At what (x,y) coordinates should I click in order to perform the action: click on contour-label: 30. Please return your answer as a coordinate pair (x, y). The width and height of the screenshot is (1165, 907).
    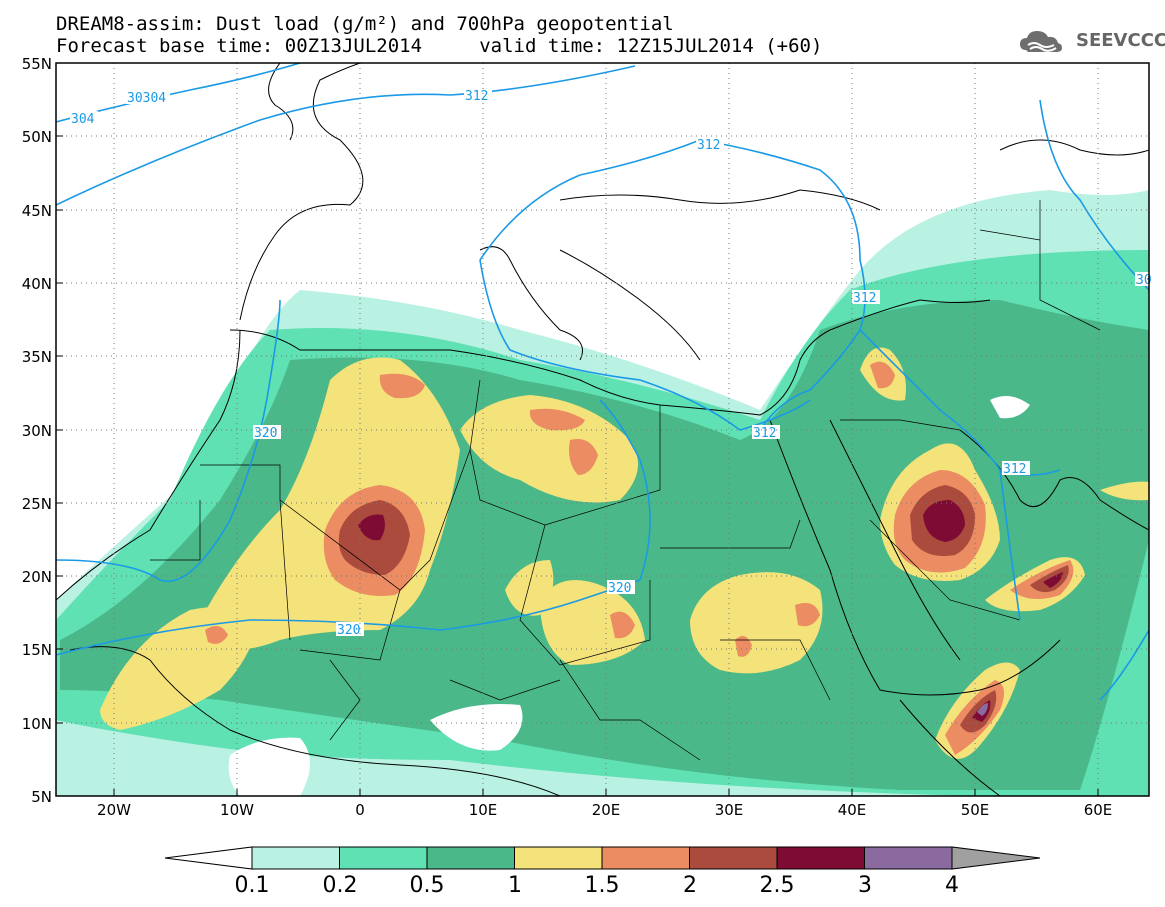
    Looking at the image, I should click on (1144, 280).